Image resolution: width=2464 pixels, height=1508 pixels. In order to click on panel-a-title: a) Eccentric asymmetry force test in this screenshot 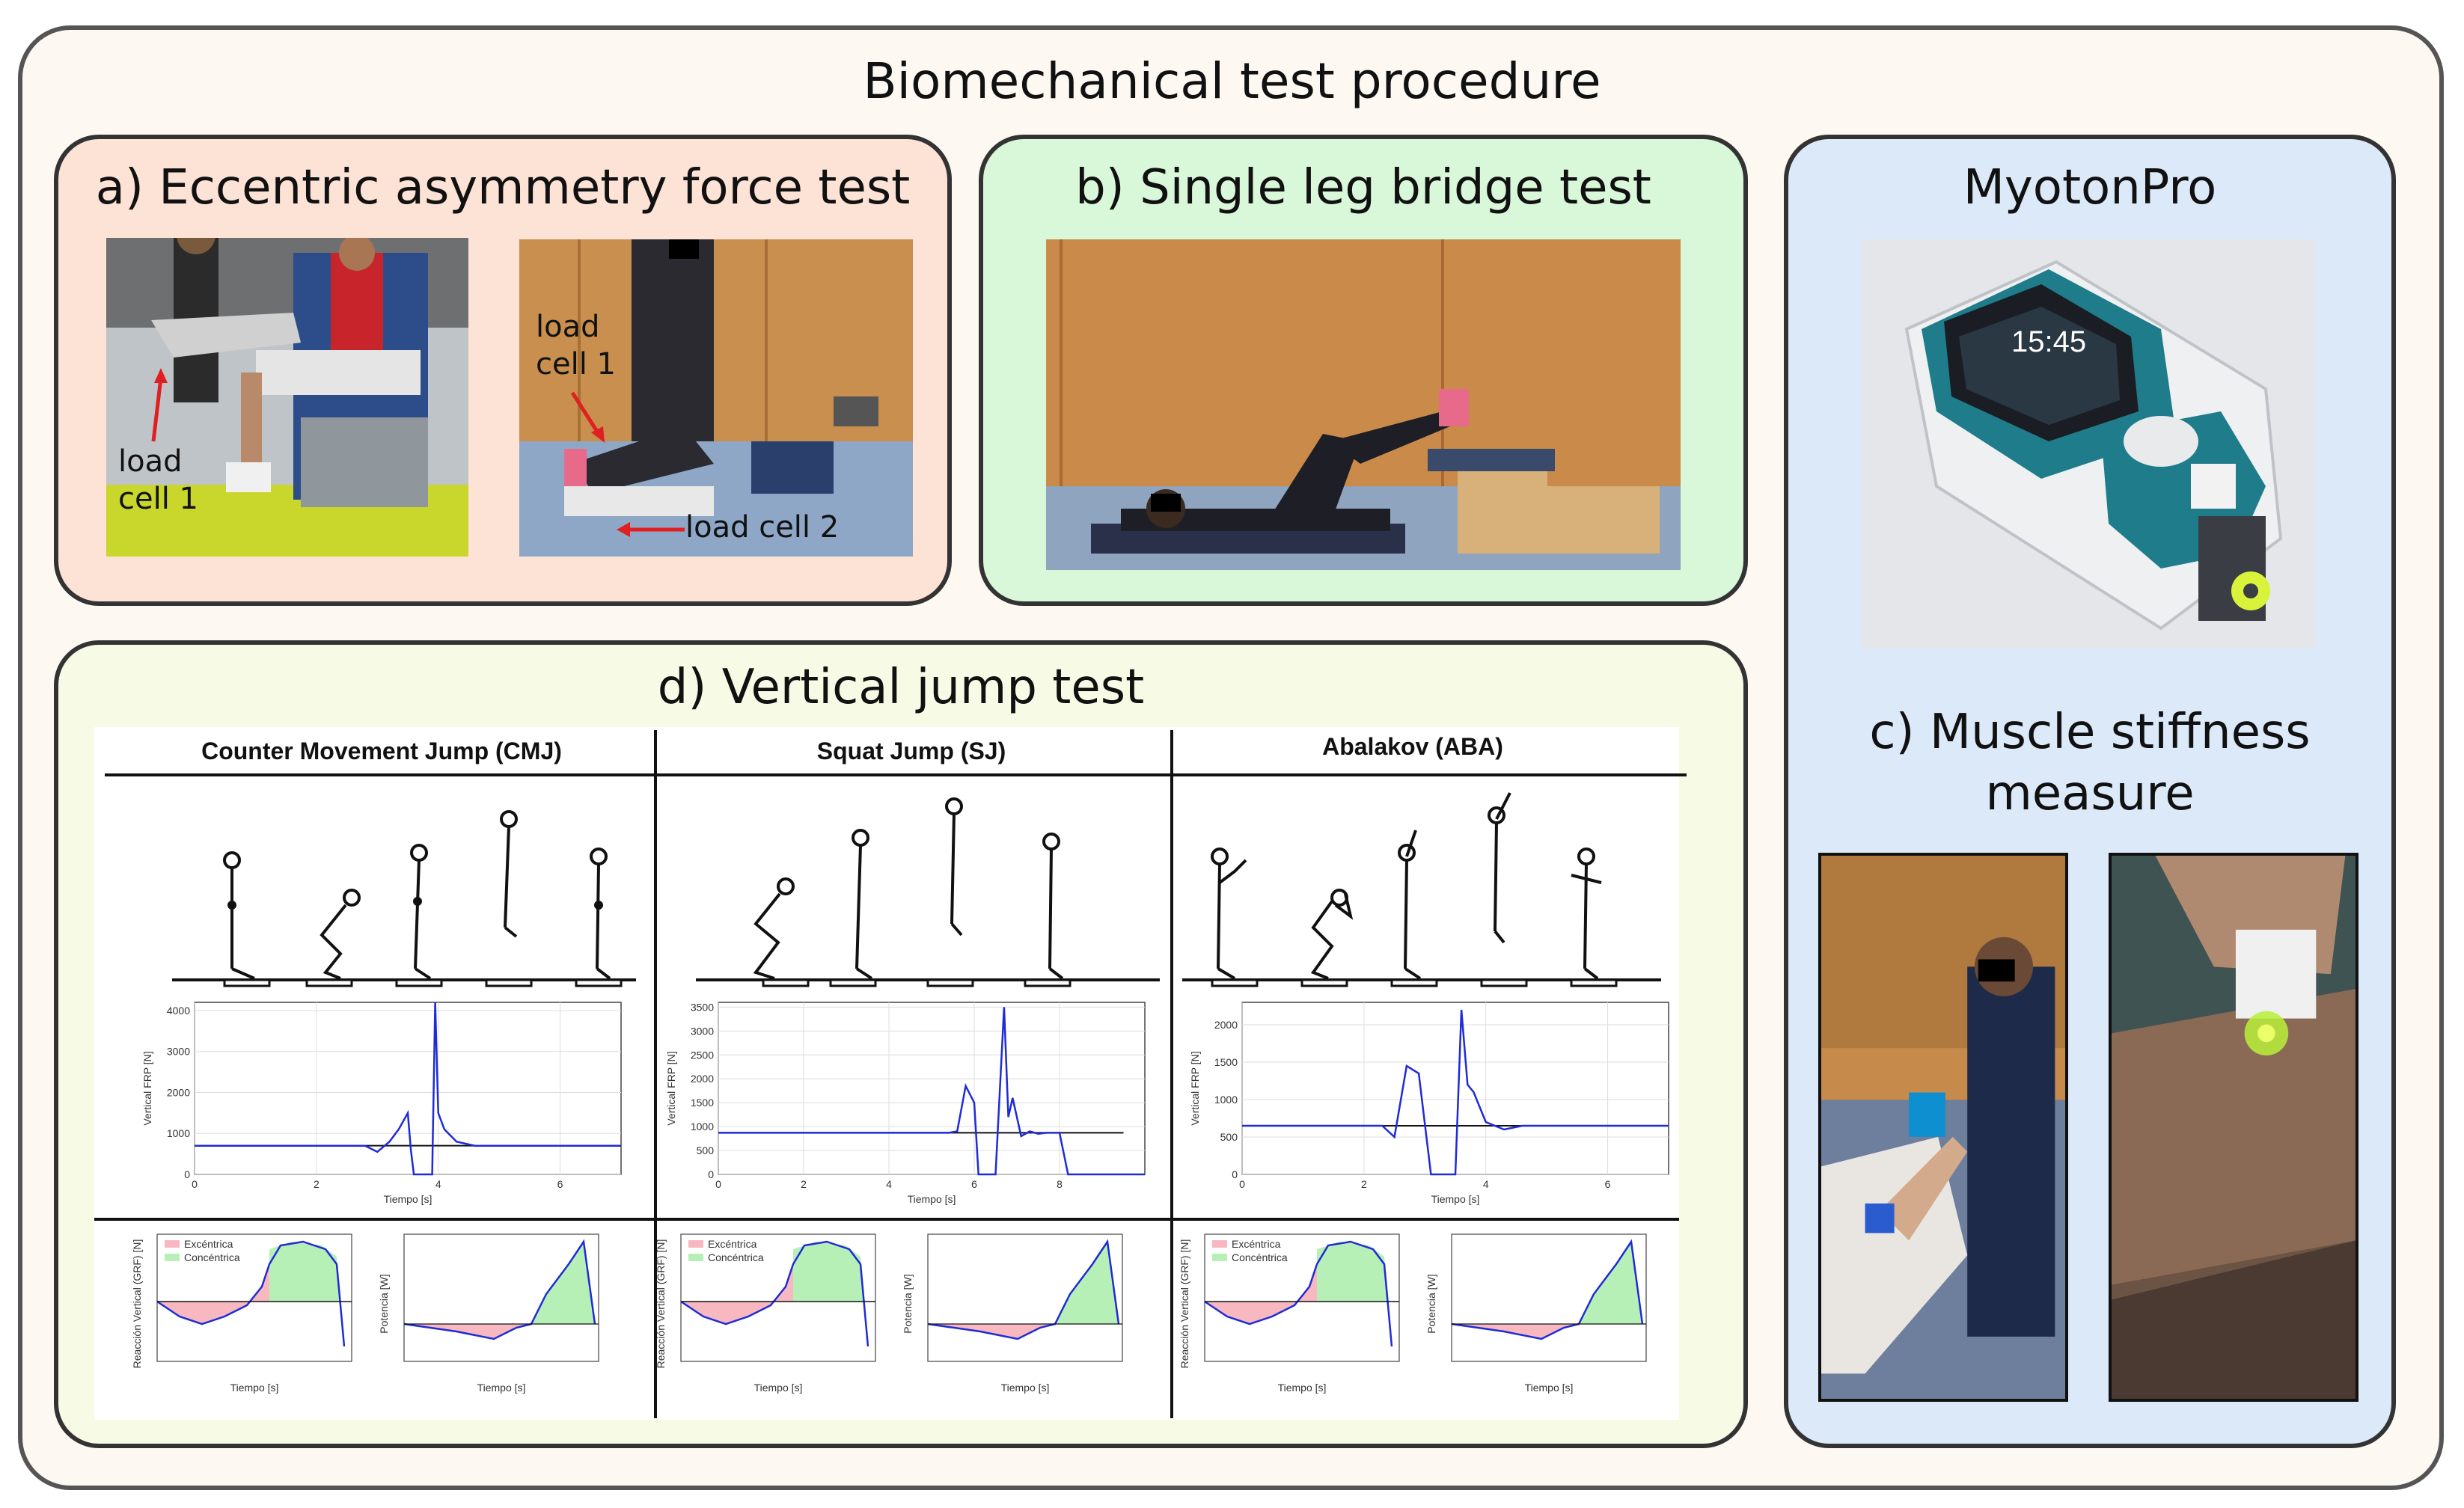, I will do `click(503, 187)`.